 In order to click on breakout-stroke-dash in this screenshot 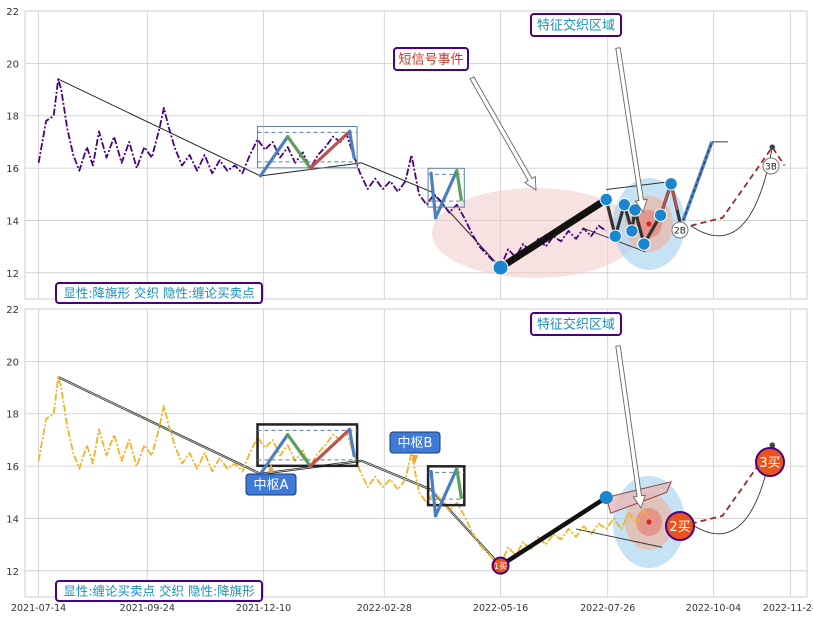, I will do `click(697, 181)`.